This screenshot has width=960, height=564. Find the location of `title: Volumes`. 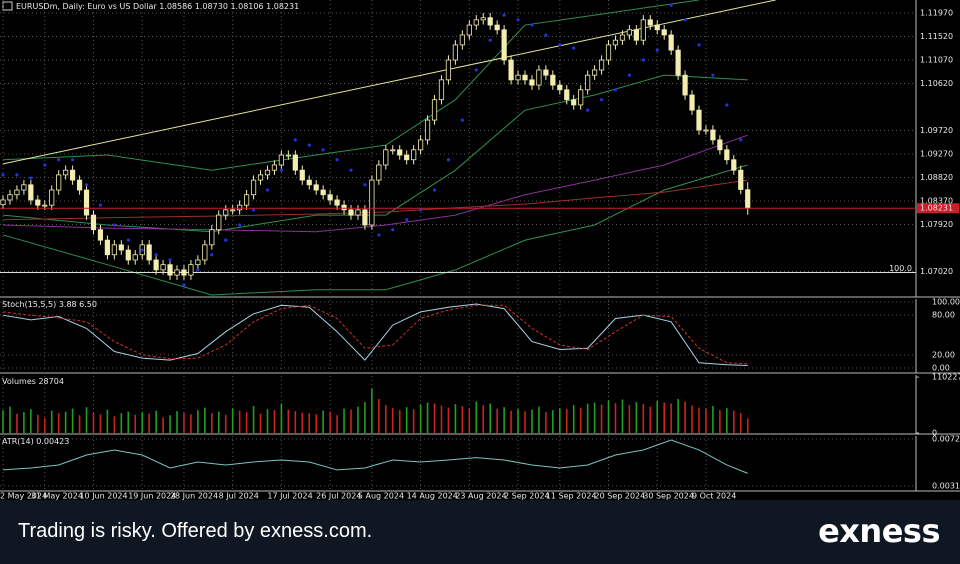

title: Volumes is located at coordinates (19, 381).